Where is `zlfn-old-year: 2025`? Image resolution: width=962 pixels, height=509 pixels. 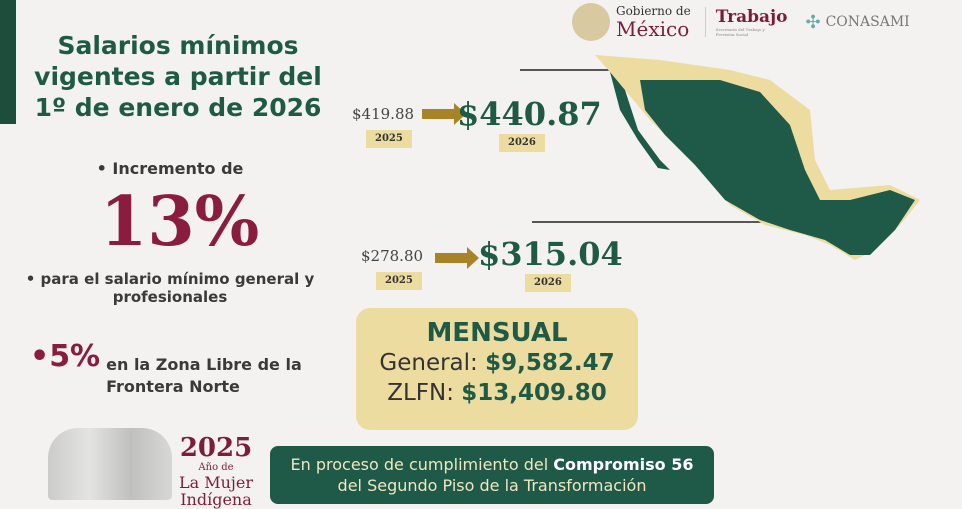
zlfn-old-year: 2025 is located at coordinates (389, 139).